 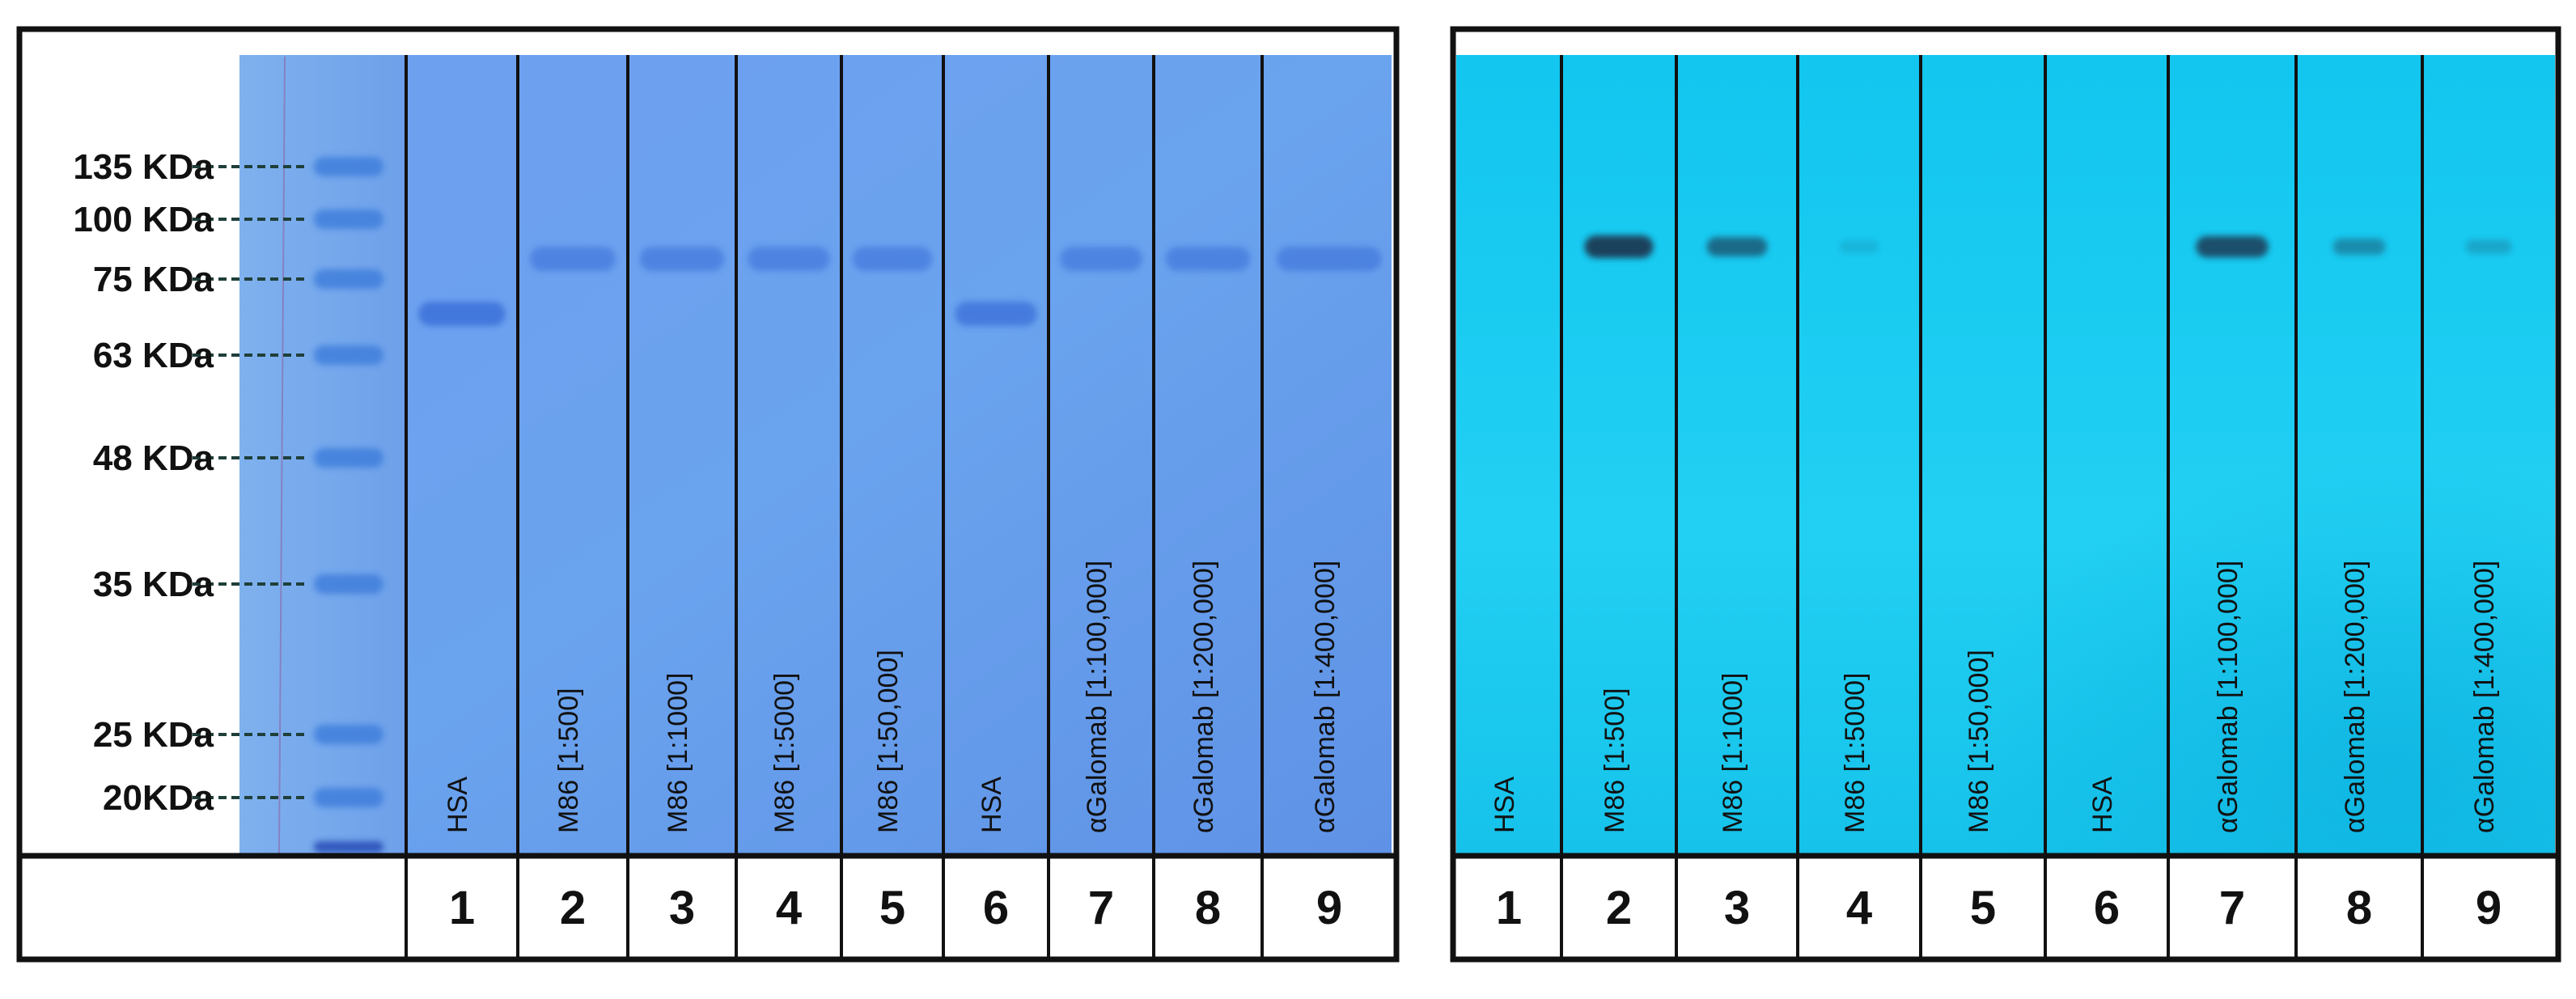 I want to click on marker-label: 63 KDa, so click(x=153, y=355).